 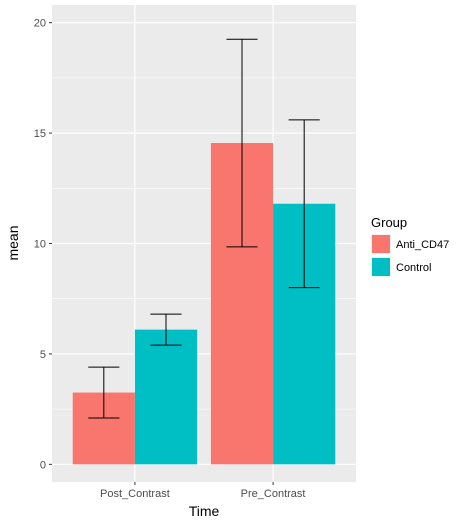 What do you see at coordinates (413, 268) in the screenshot?
I see `legend-label: Control` at bounding box center [413, 268].